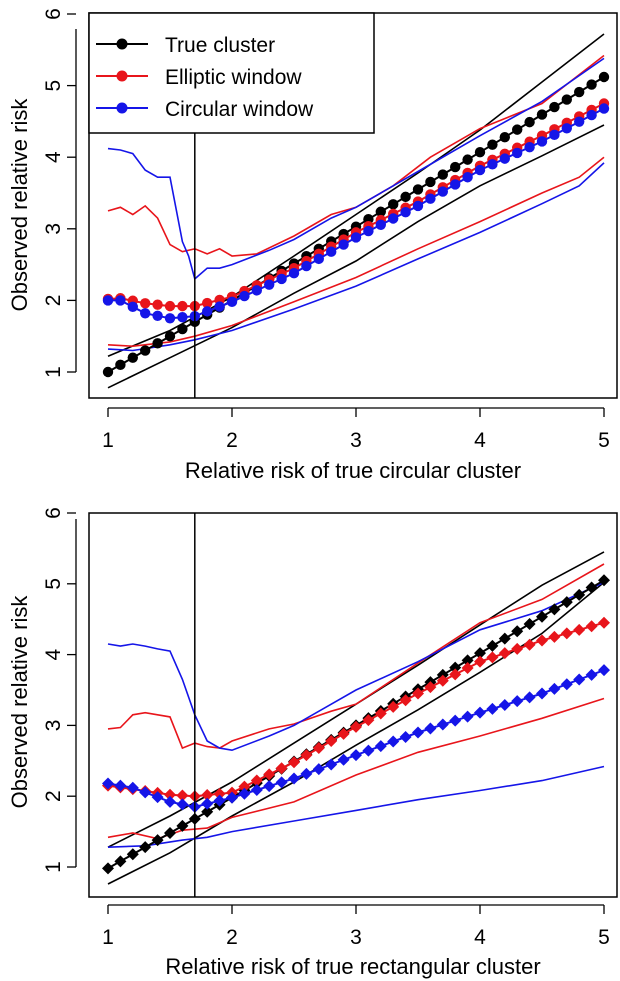 Image resolution: width=620 pixels, height=981 pixels. Describe the element at coordinates (480, 937) in the screenshot. I see `x-tick-label: 4` at that location.